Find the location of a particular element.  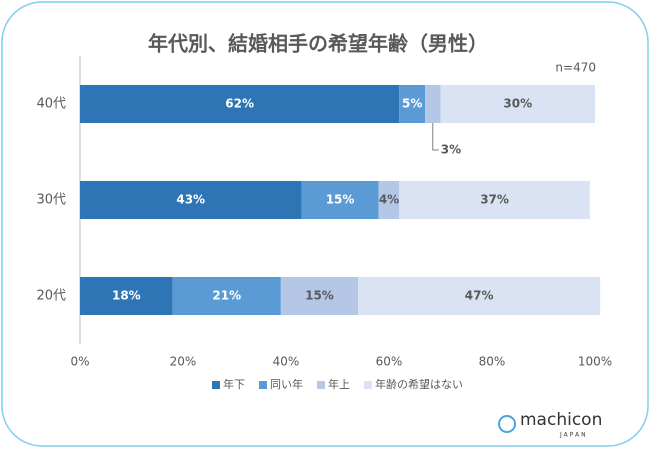

logo: machicon JAPAN is located at coordinates (550, 424).